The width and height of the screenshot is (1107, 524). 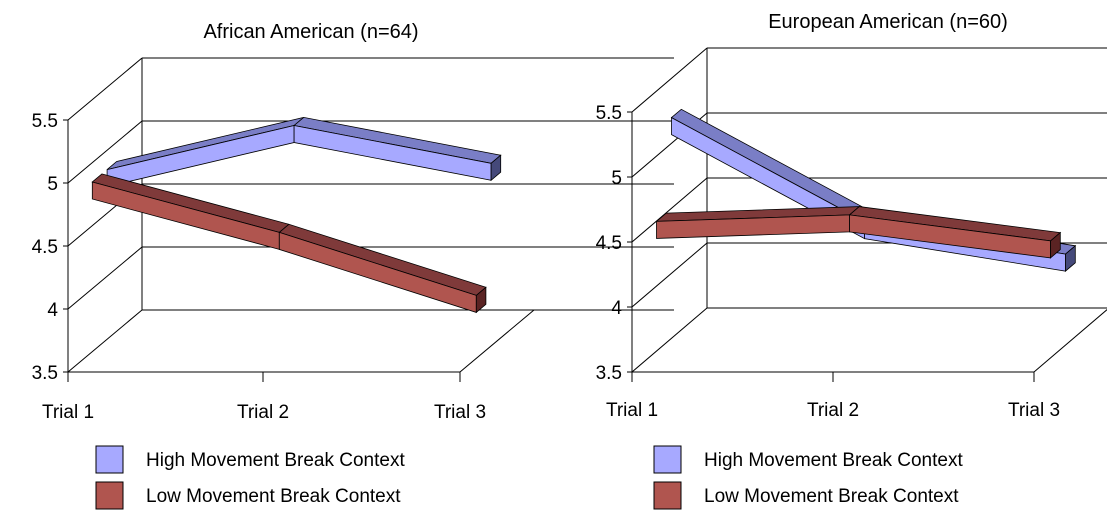 What do you see at coordinates (888, 22) in the screenshot?
I see `chart-title: European American (n=60)` at bounding box center [888, 22].